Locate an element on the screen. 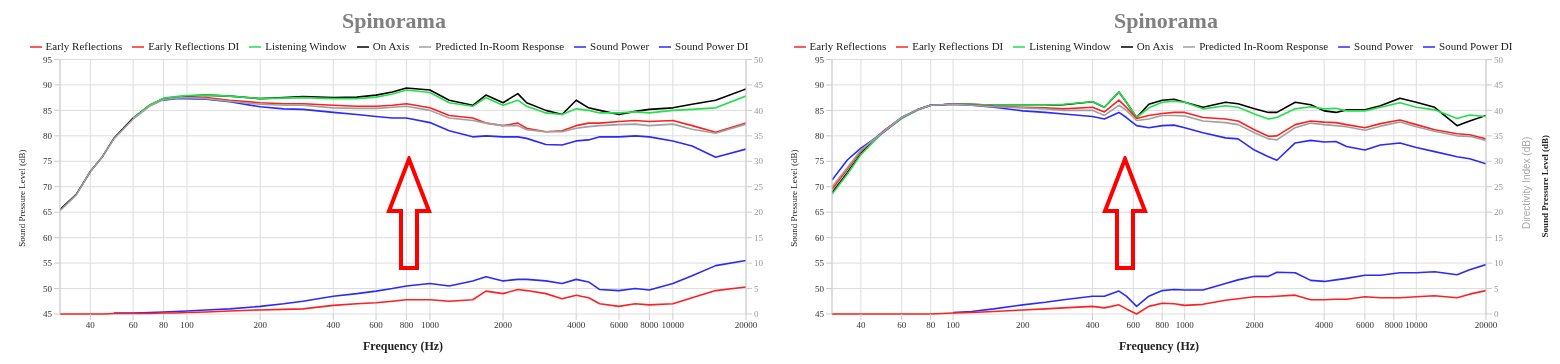  text: Sound Pressure Level (dB) is located at coordinates (1545, 186).